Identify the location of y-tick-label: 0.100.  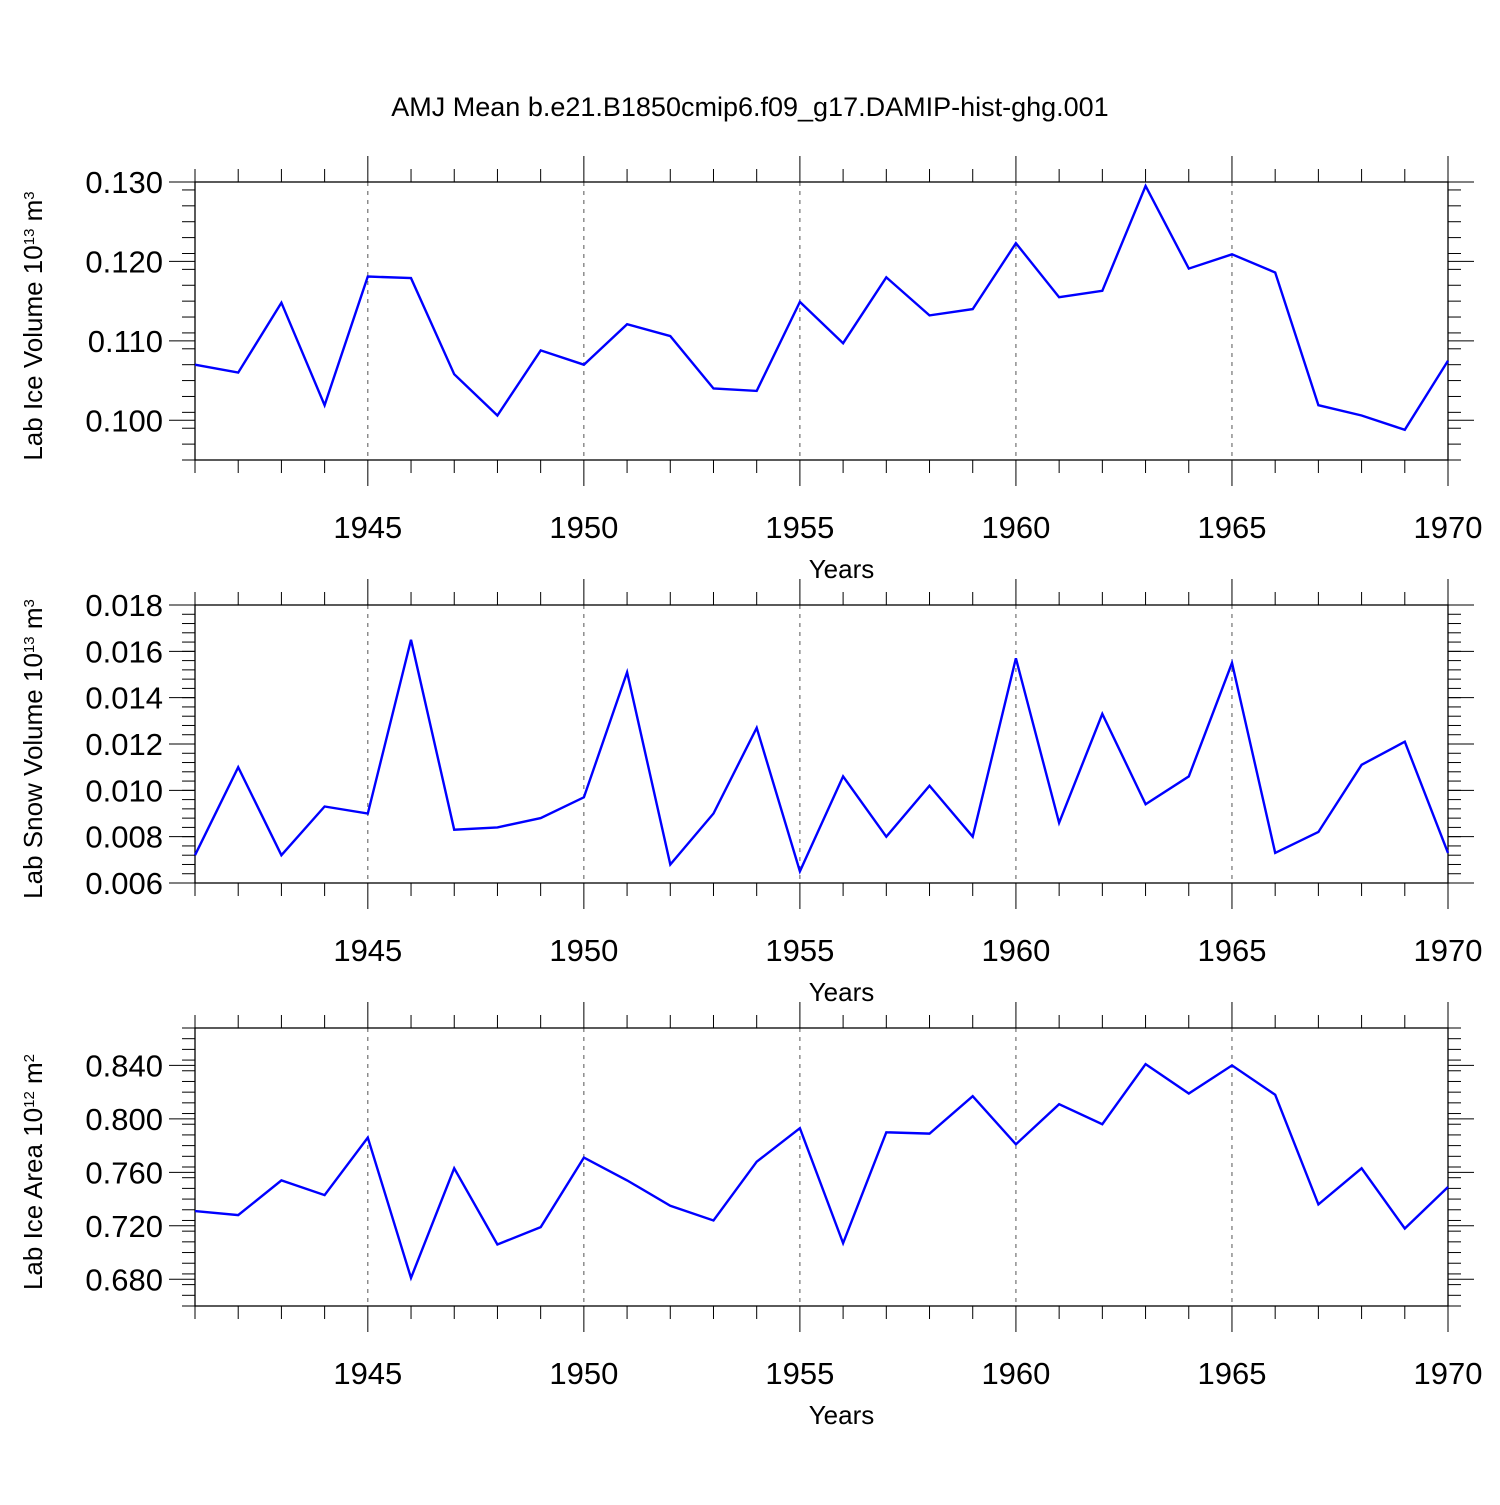
(124, 420).